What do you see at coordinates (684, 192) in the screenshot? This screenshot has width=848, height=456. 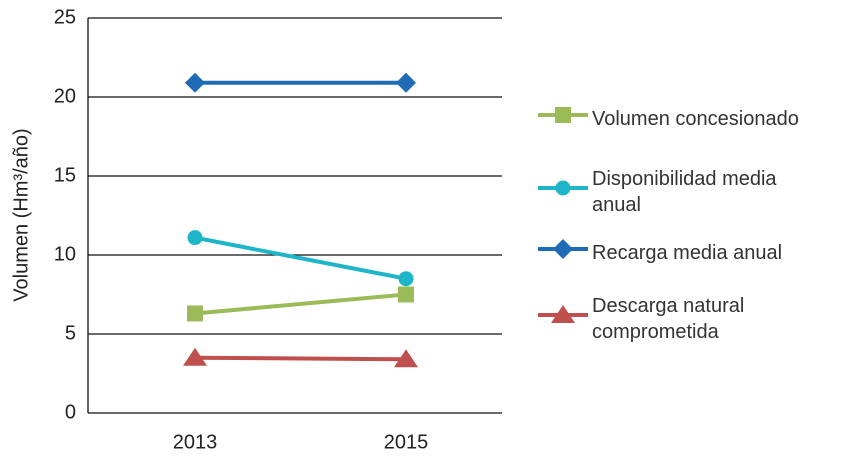 I see `legend-label: Disponibilidad media anual` at bounding box center [684, 192].